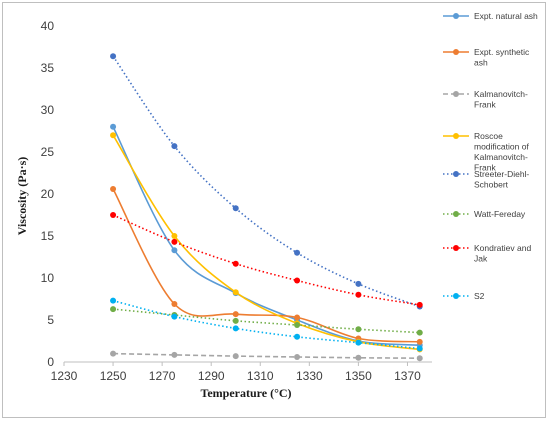 The width and height of the screenshot is (550, 422). What do you see at coordinates (501, 147) in the screenshot?
I see `legend-label: modification of` at bounding box center [501, 147].